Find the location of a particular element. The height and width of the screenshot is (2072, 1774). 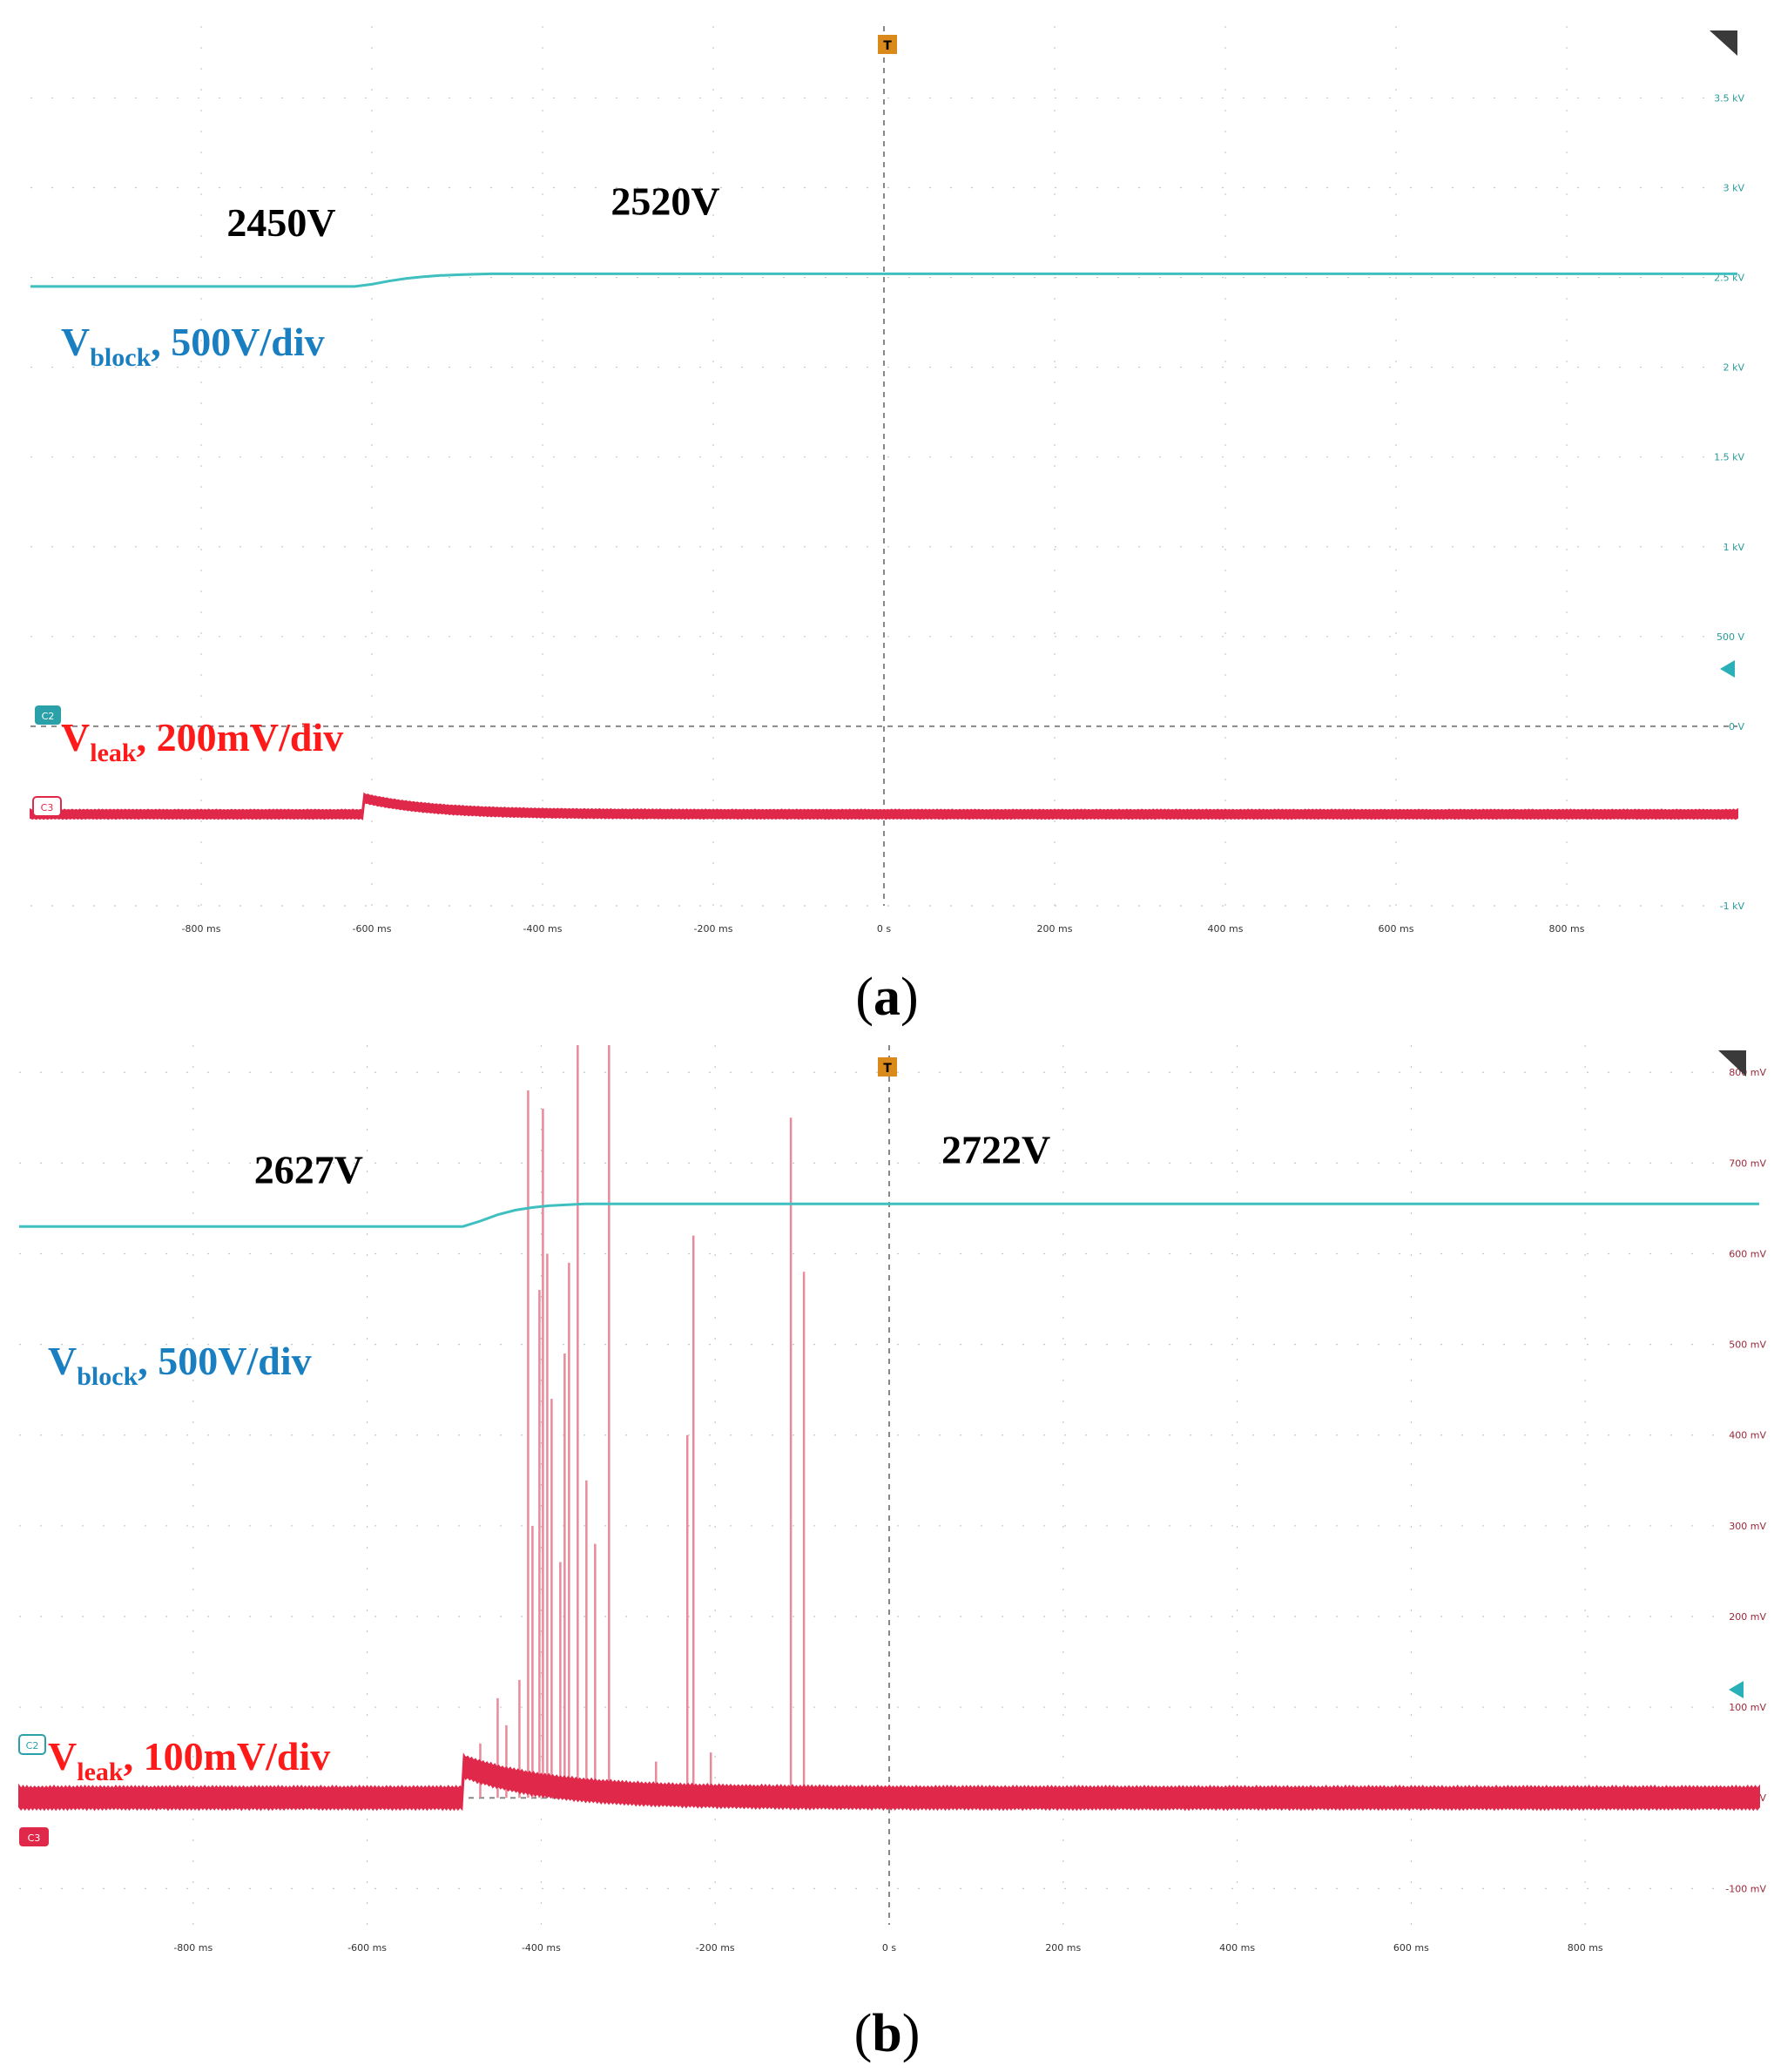

vblock-label-rest-a: , 500V/div is located at coordinates (238, 342).